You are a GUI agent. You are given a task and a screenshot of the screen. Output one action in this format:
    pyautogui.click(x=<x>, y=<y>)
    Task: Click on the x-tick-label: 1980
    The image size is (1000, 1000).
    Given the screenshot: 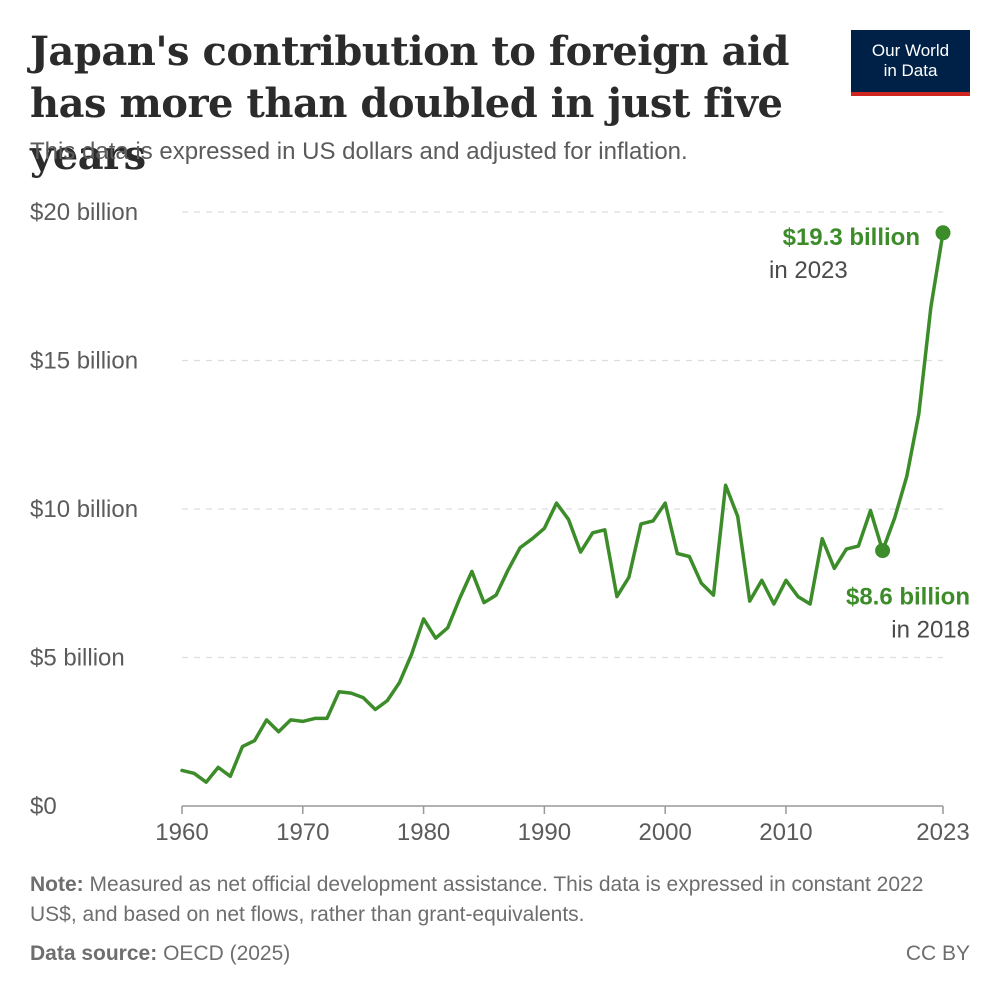 What is the action you would take?
    pyautogui.click(x=423, y=832)
    